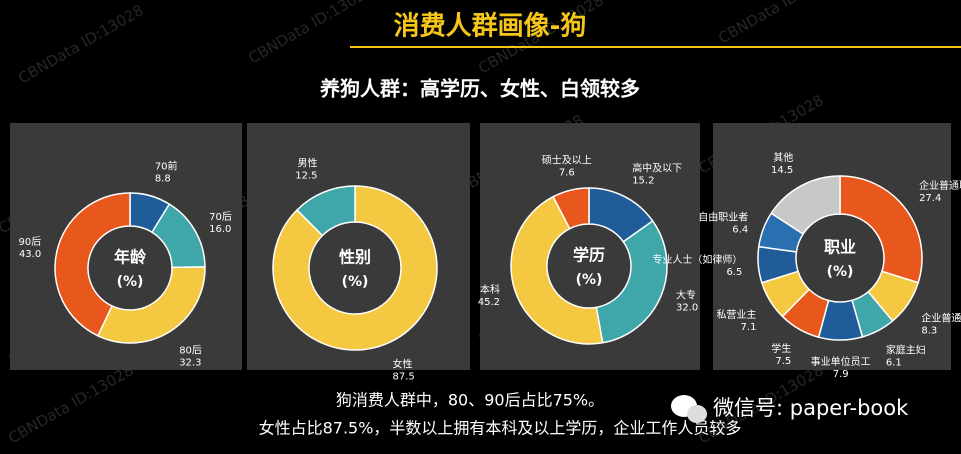  What do you see at coordinates (657, 168) in the screenshot?
I see `slice-label: 高中及以下` at bounding box center [657, 168].